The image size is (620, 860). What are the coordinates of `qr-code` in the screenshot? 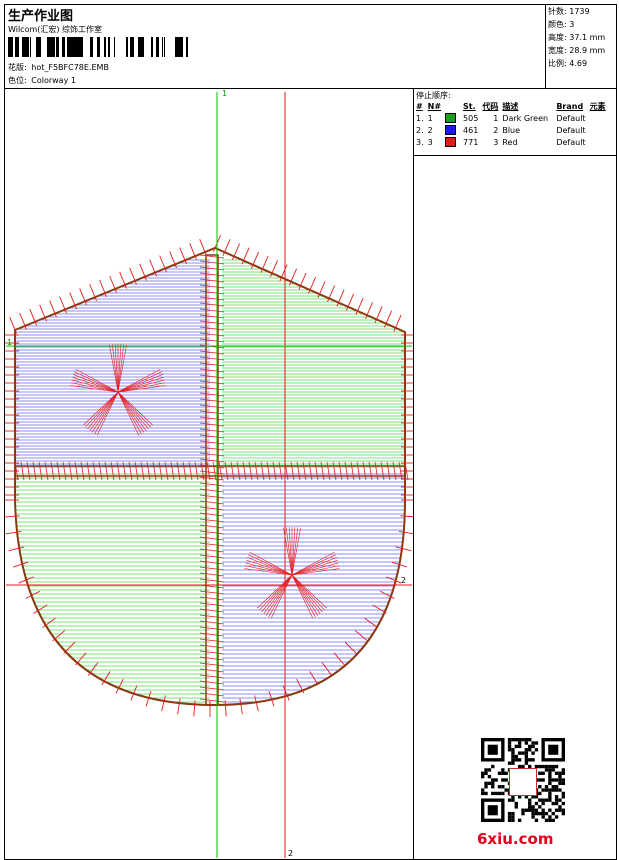 It's located at (523, 780).